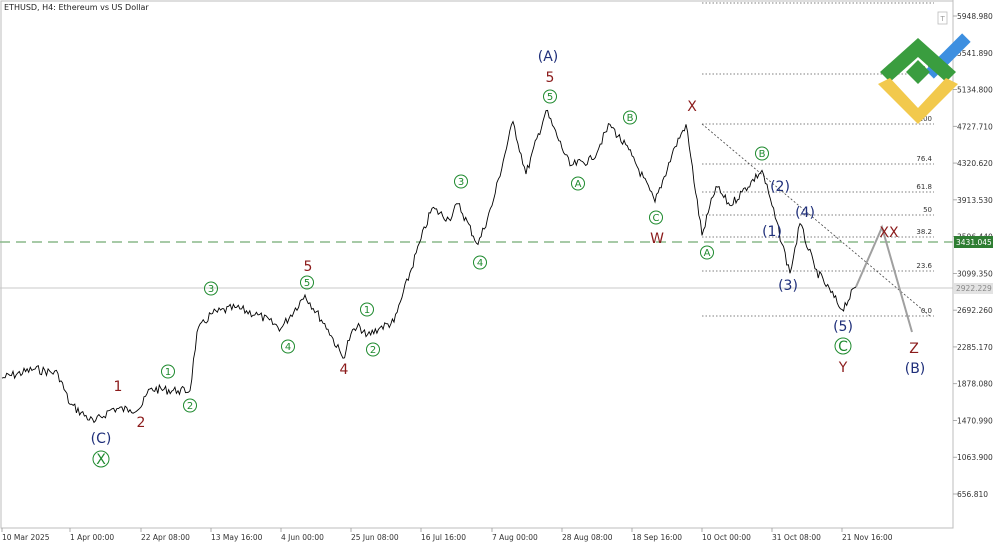  Describe the element at coordinates (926, 311) in the screenshot. I see `fib-level-label: 0.0` at that location.